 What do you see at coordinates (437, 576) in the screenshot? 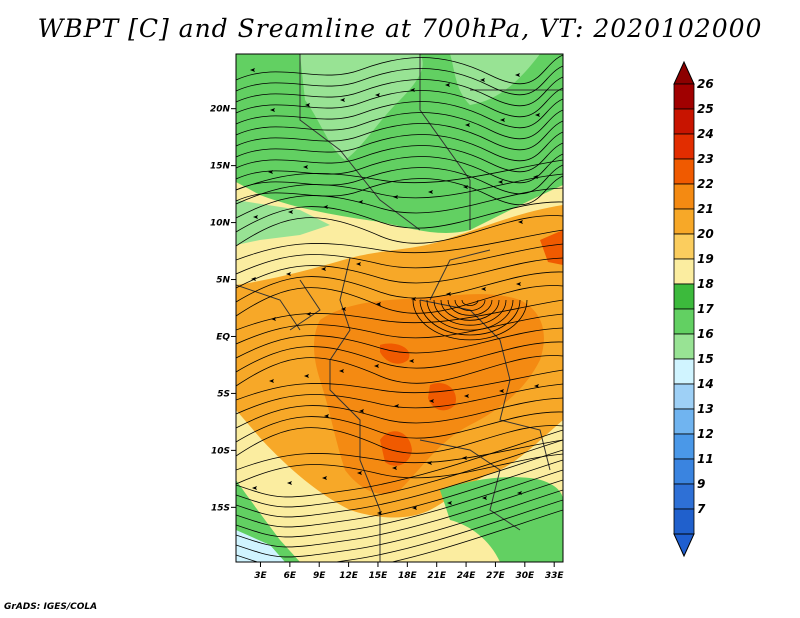
I see `x-tick-label: 21E` at bounding box center [437, 576].